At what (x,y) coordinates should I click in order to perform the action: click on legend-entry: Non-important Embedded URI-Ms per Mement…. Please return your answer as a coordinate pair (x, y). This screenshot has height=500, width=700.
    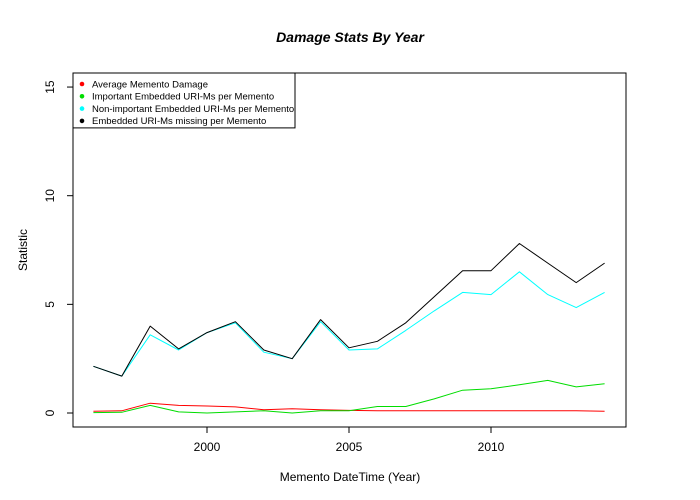
    Looking at the image, I should click on (193, 109).